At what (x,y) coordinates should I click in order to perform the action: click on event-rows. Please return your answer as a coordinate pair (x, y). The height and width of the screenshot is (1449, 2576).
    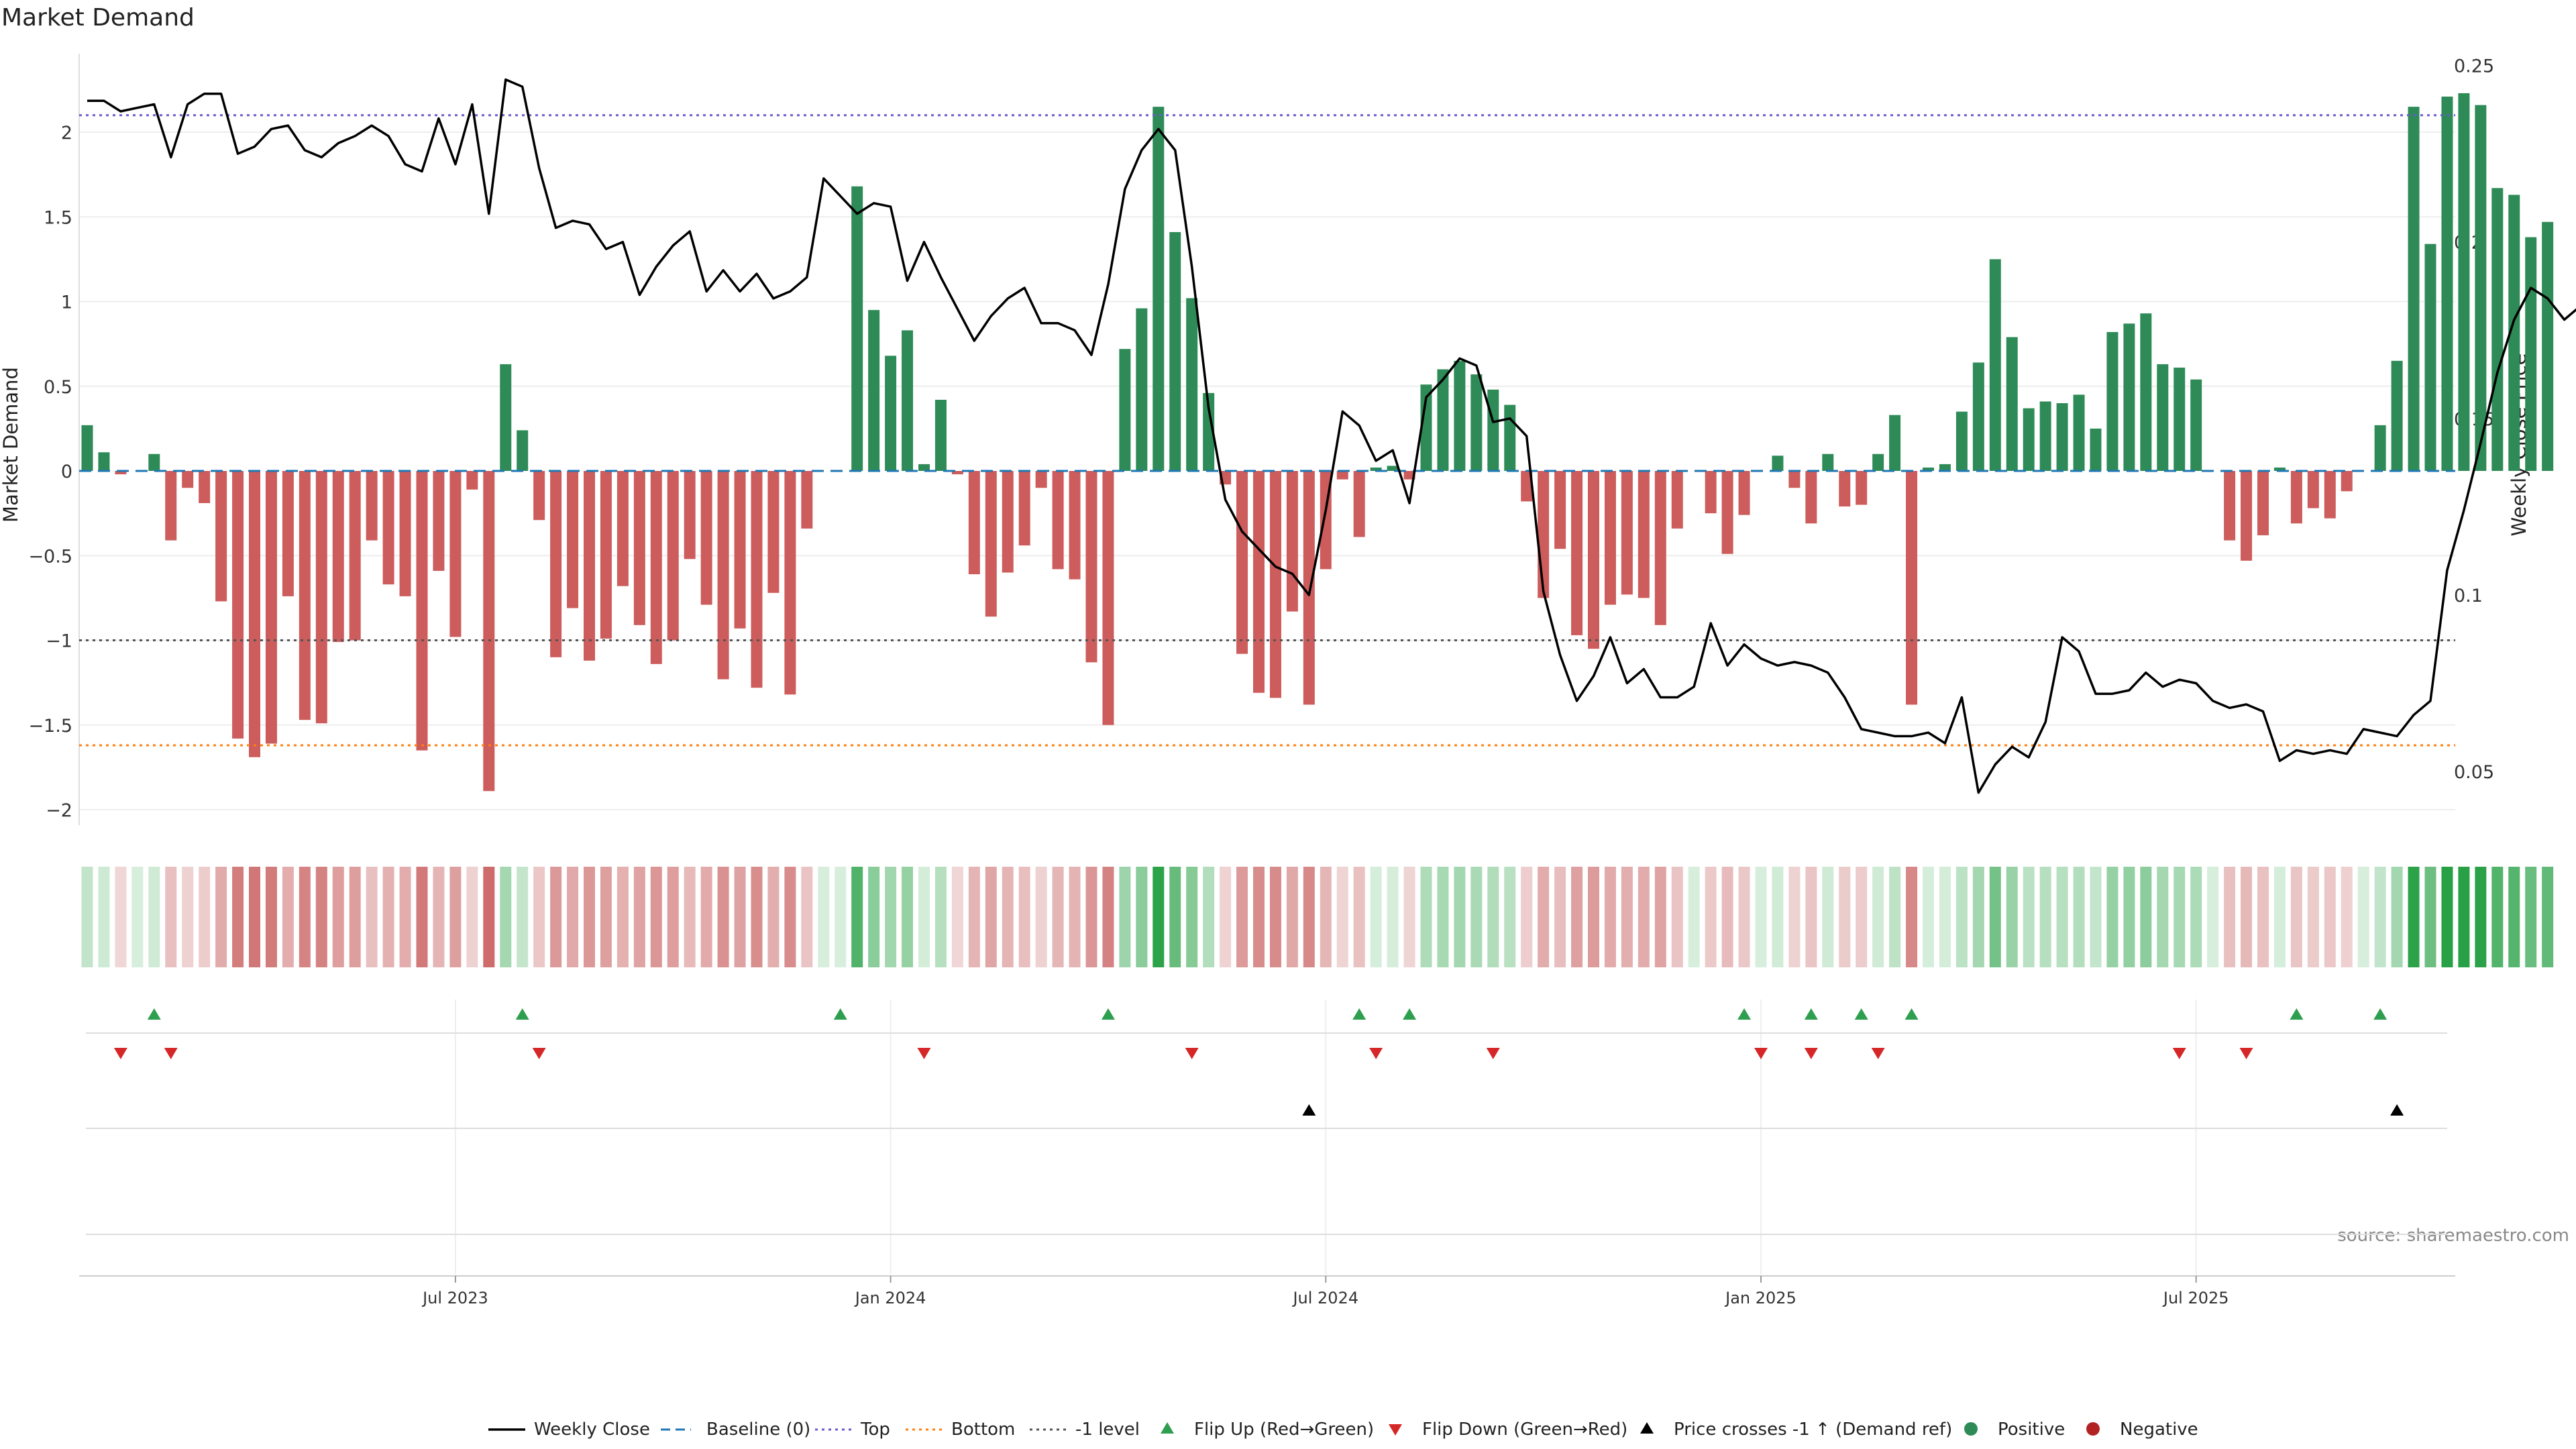
    Looking at the image, I should click on (1266, 1121).